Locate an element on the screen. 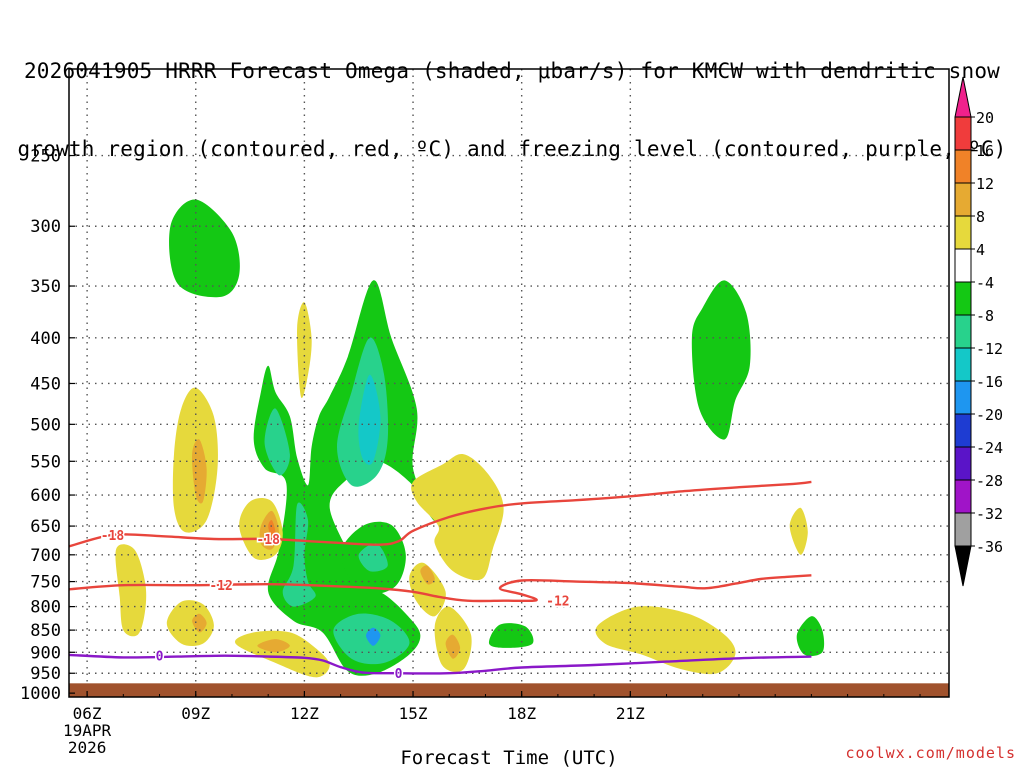 Image resolution: width=1024 pixels, height=768 pixels. omega-pos-0630z is located at coordinates (131, 590).